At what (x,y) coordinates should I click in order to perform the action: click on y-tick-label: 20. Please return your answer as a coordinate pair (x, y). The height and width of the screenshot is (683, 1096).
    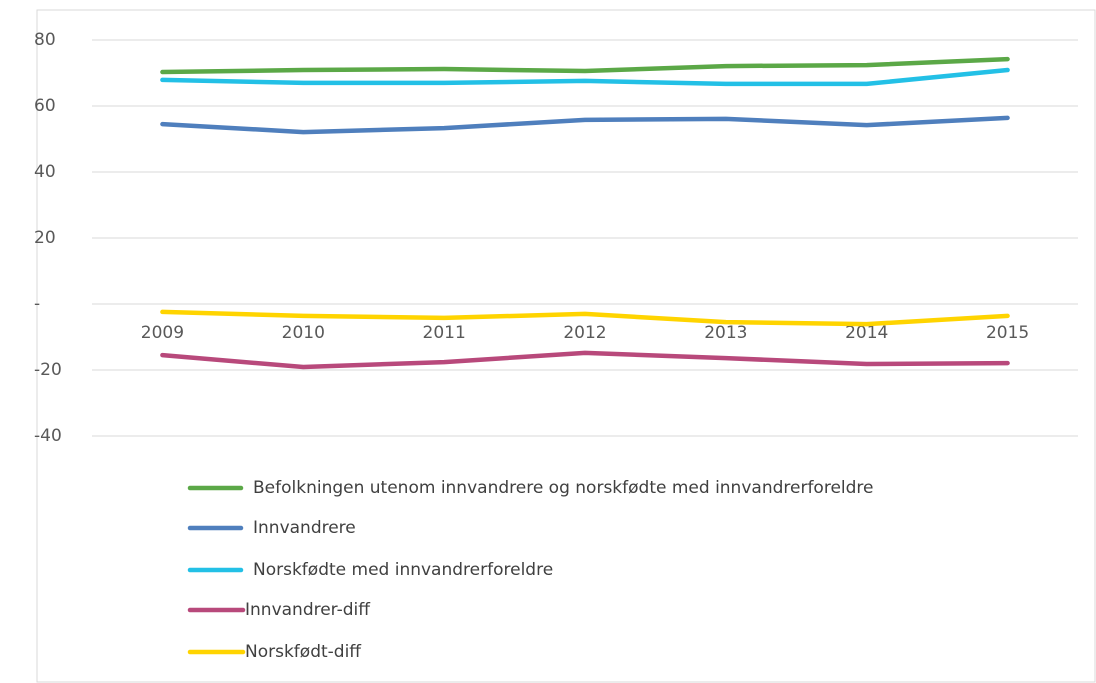
    Looking at the image, I should click on (45, 238).